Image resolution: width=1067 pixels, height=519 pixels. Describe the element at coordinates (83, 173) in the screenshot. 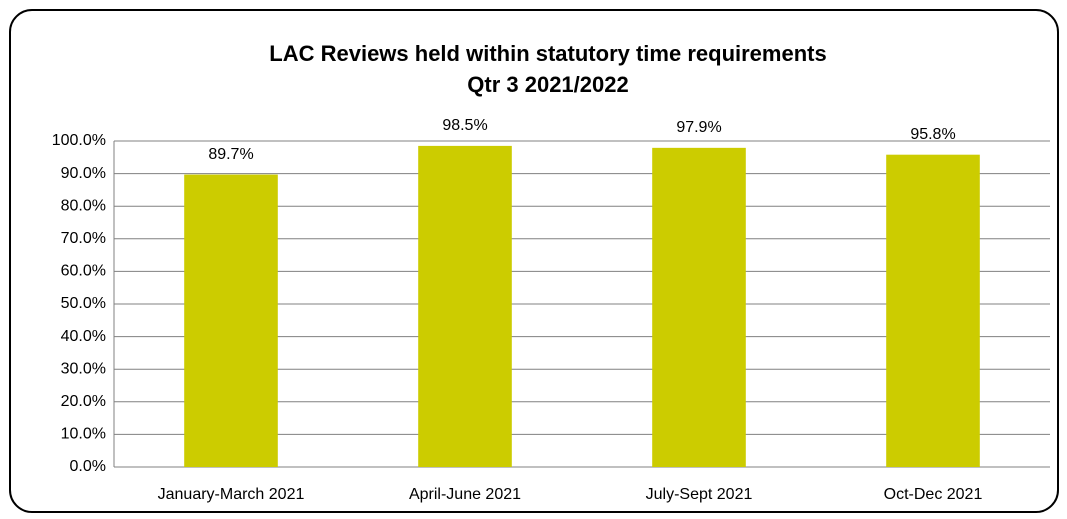

I see `y-tick-label: 90.0%` at that location.